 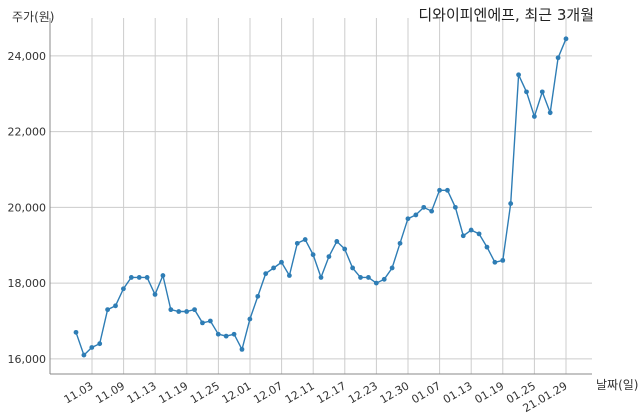 I want to click on x-tick-label: 12.17, so click(x=332, y=392).